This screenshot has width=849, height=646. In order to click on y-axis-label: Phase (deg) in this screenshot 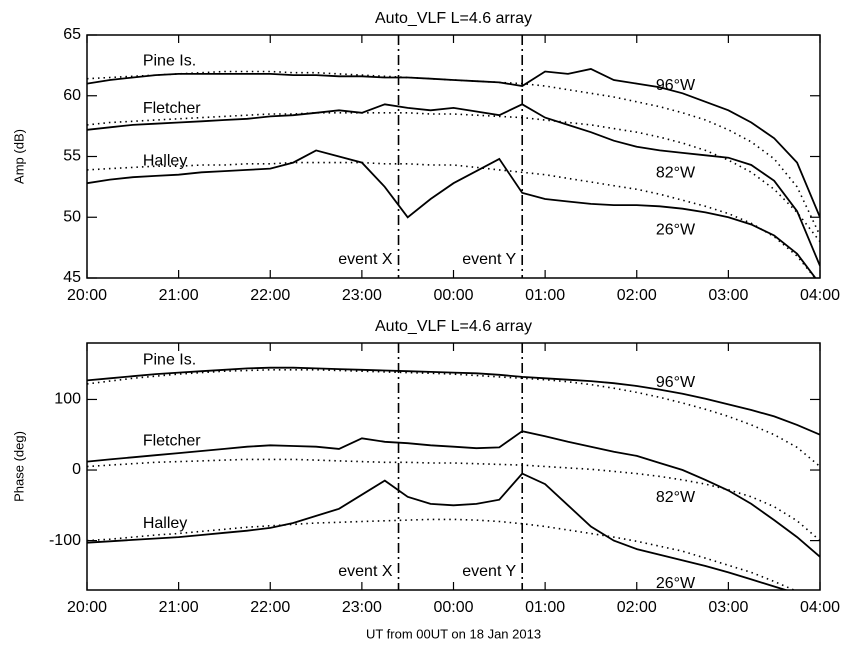, I will do `click(18, 466)`.